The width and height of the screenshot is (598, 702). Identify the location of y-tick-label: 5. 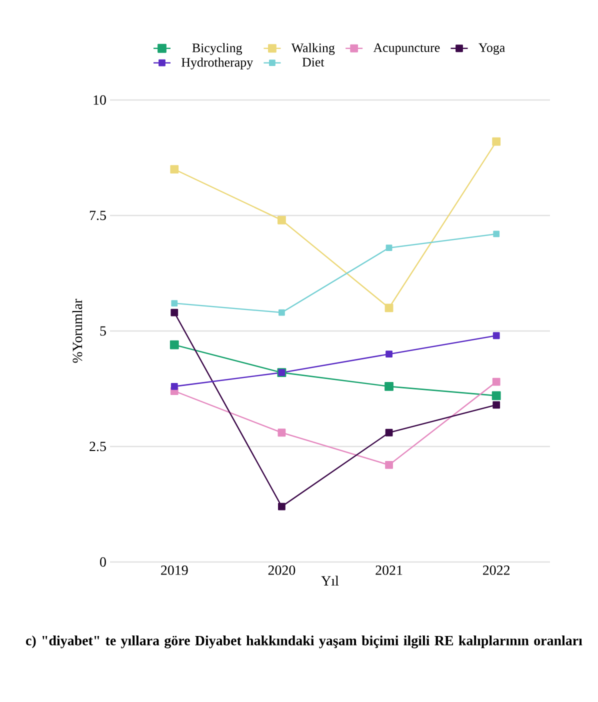
(103, 331).